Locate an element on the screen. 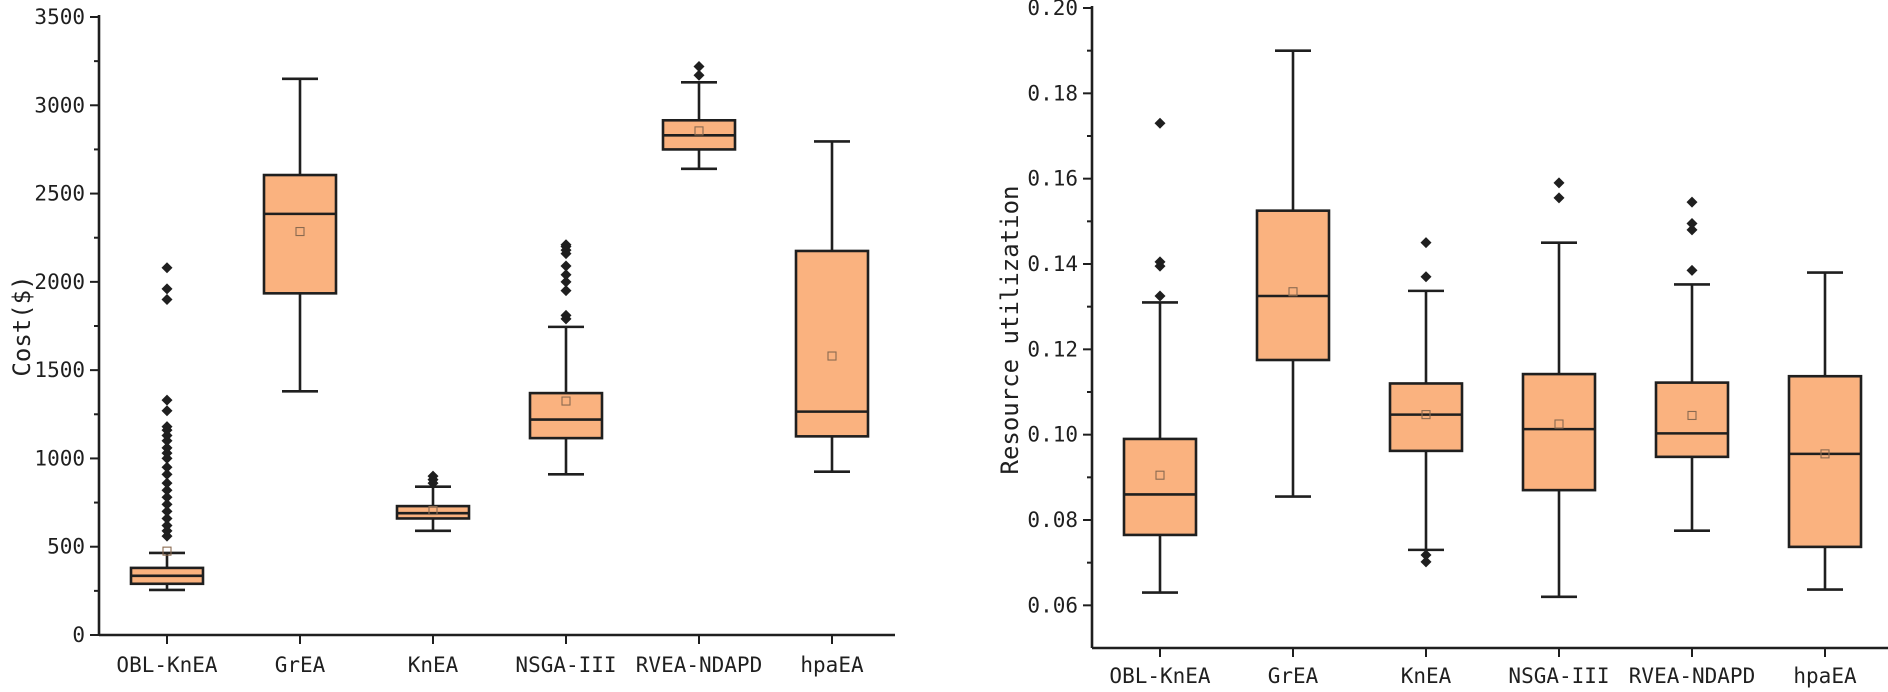 The height and width of the screenshot is (692, 1888). cost-box-knea is located at coordinates (433, 557).